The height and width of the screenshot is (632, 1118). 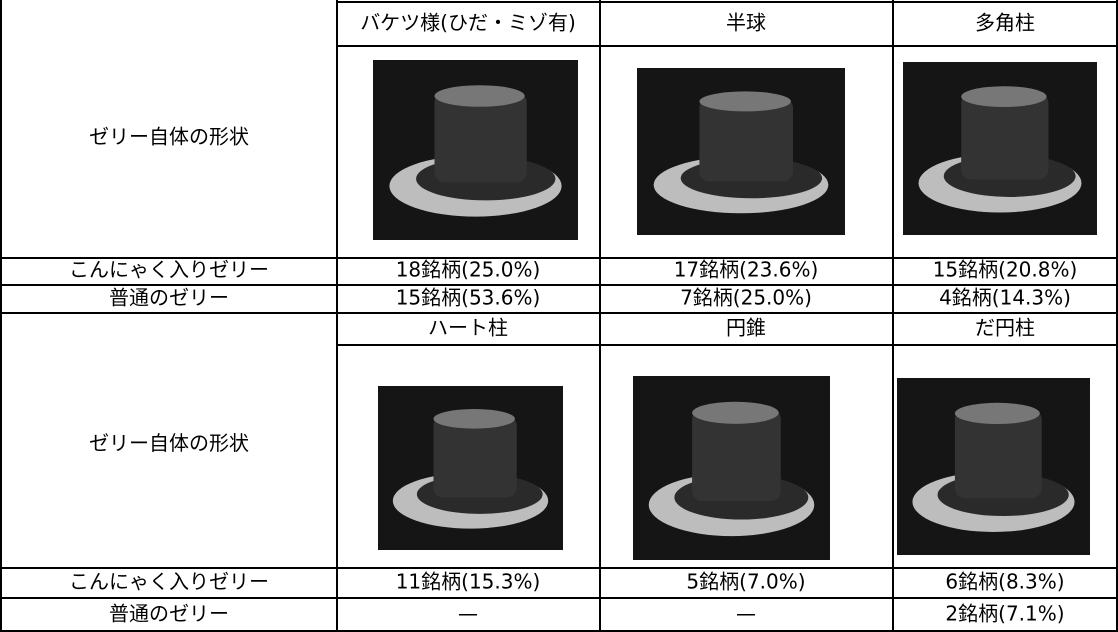 I want to click on cell: 5銘柄(7.0%), so click(x=745, y=582).